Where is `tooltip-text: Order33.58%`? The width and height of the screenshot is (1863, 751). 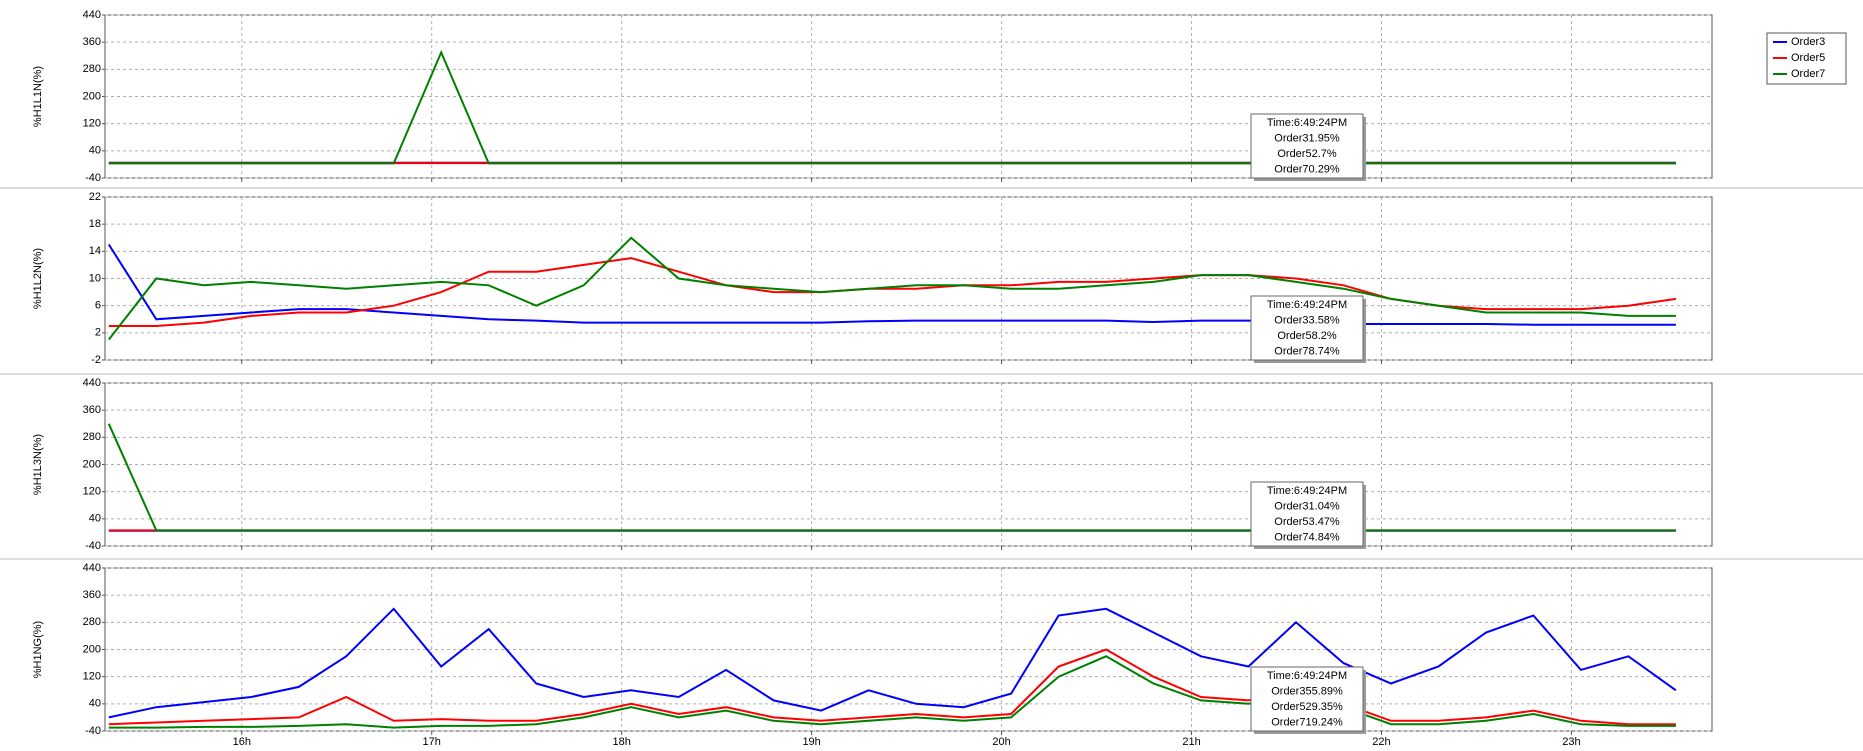
tooltip-text: Order33.58% is located at coordinates (1307, 320).